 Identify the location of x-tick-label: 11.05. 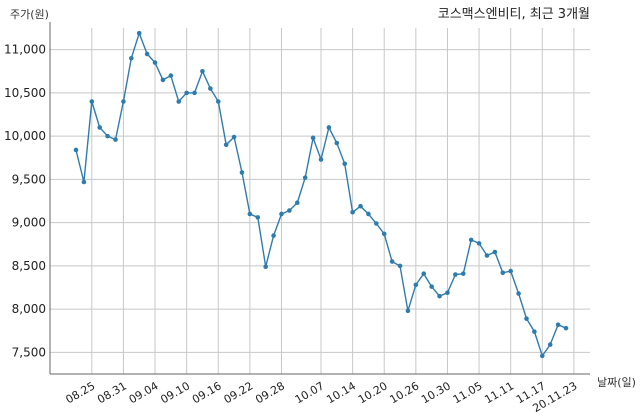
(468, 392).